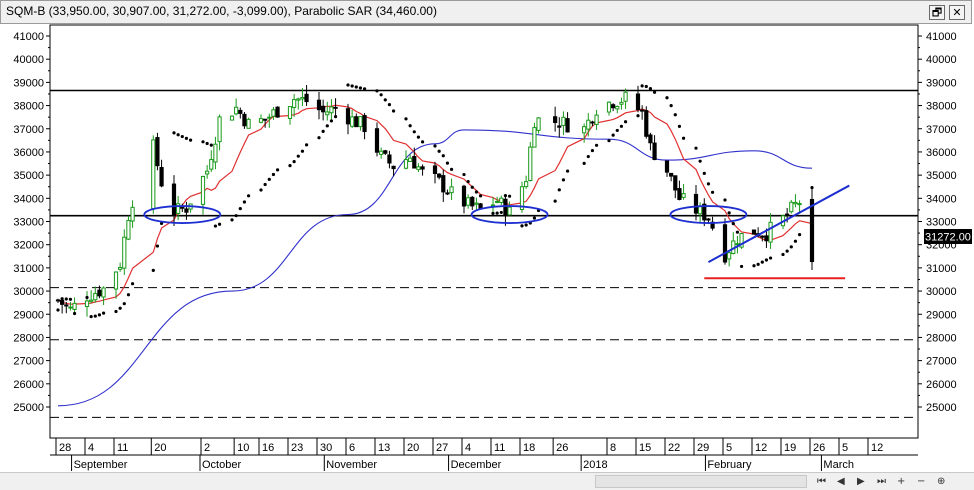  What do you see at coordinates (845, 448) in the screenshot?
I see `x-tick-label: 5` at bounding box center [845, 448].